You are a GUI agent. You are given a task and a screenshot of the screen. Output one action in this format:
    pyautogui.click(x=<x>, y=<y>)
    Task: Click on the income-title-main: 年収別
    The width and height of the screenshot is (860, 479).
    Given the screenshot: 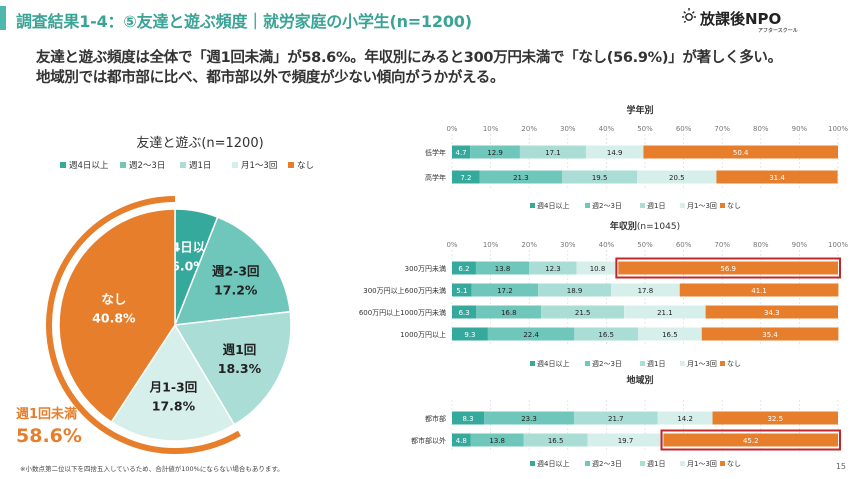 What is the action you would take?
    pyautogui.click(x=623, y=226)
    